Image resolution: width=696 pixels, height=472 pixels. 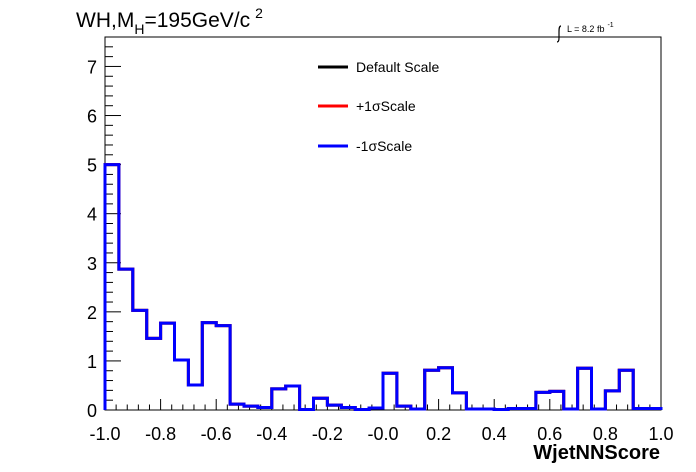 What do you see at coordinates (397, 67) in the screenshot?
I see `legend-label-default: Default Scale` at bounding box center [397, 67].